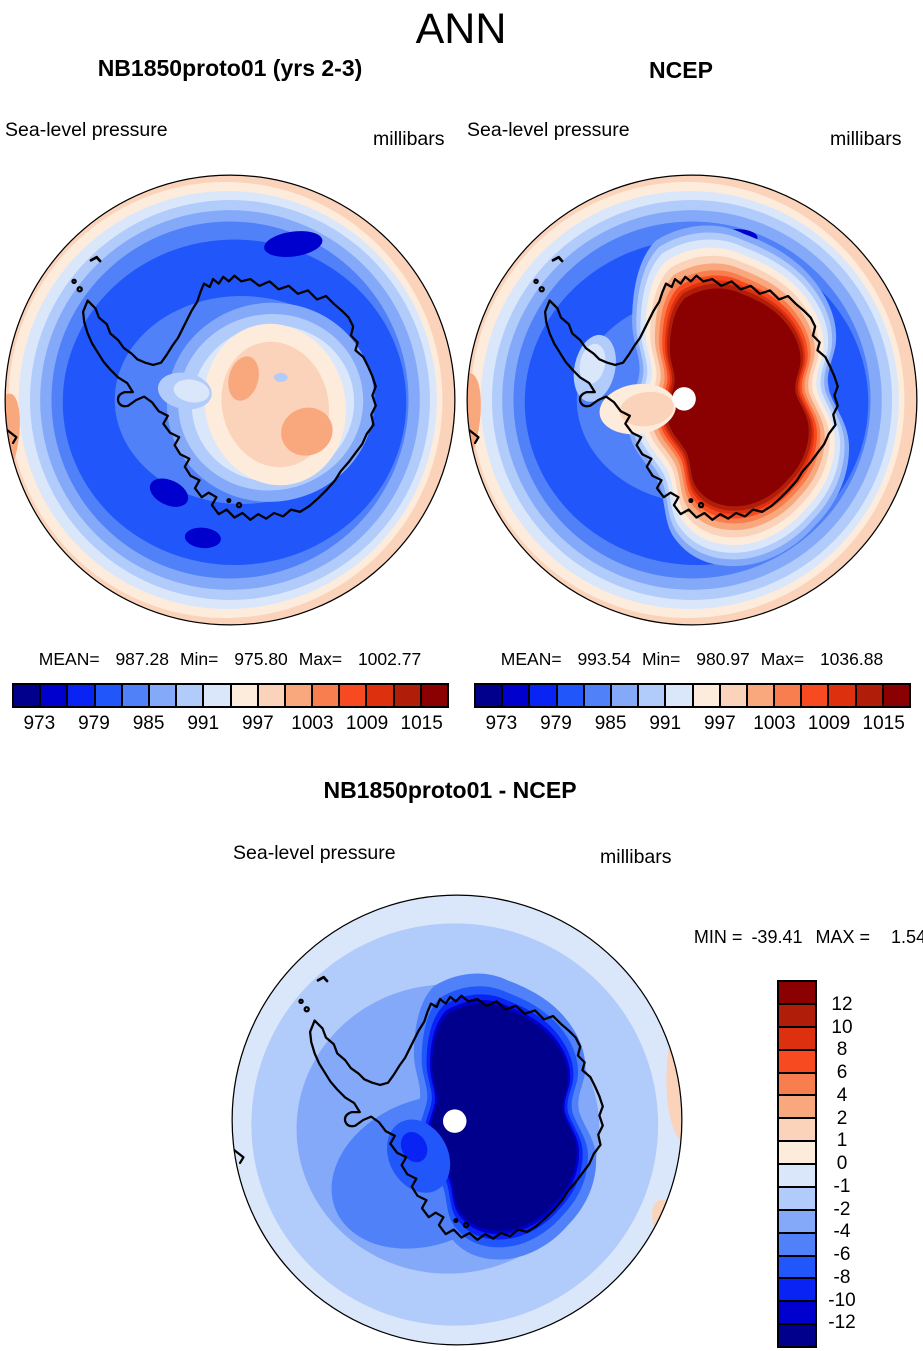 This screenshot has height=1351, width=923. I want to click on colorbar-tick-label: 1009, so click(829, 723).